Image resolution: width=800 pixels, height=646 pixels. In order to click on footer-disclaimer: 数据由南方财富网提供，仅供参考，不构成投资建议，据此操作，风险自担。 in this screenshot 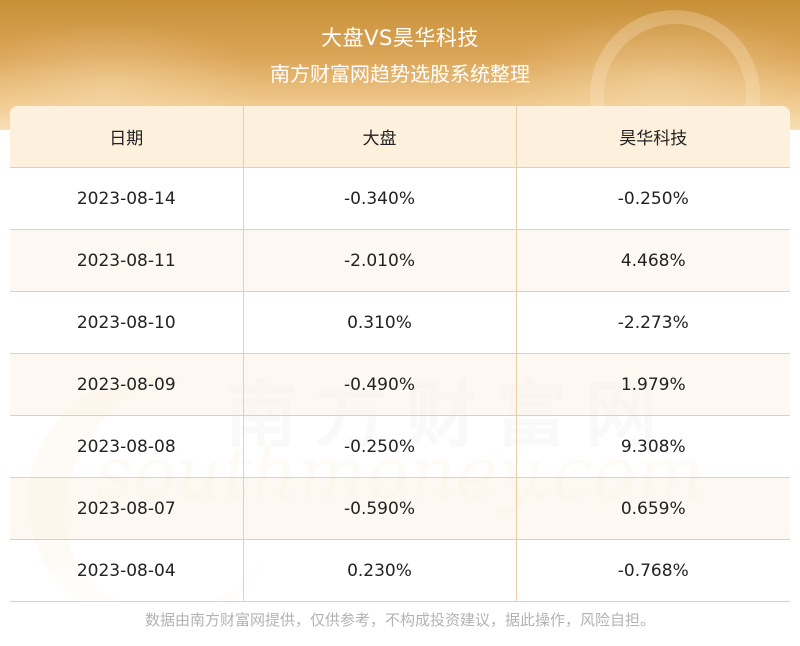, I will do `click(399, 620)`.